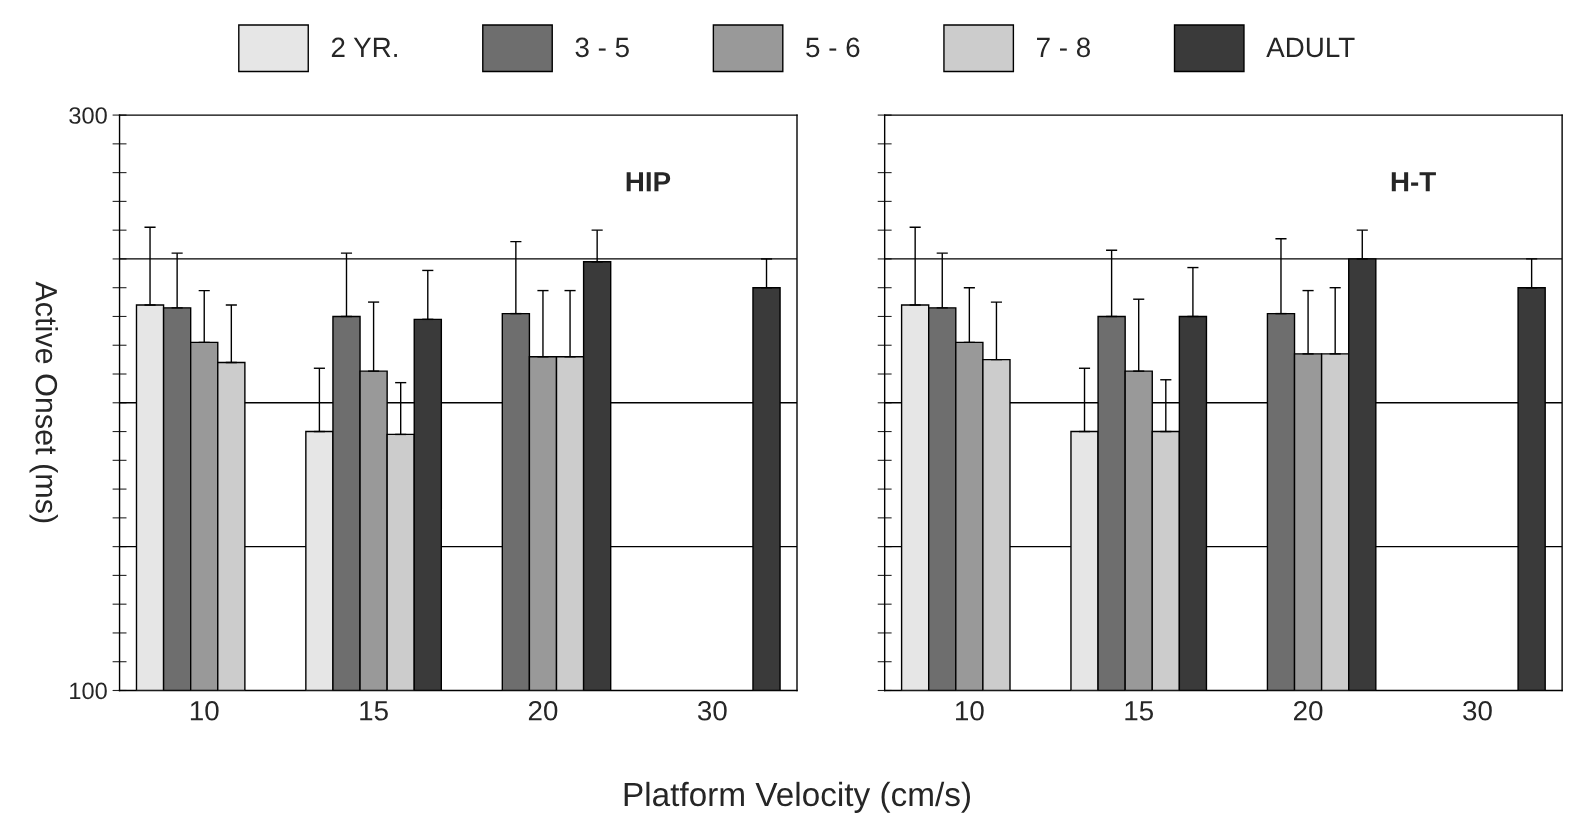 The image size is (1594, 822). Describe the element at coordinates (1413, 182) in the screenshot. I see `text: H-T` at that location.